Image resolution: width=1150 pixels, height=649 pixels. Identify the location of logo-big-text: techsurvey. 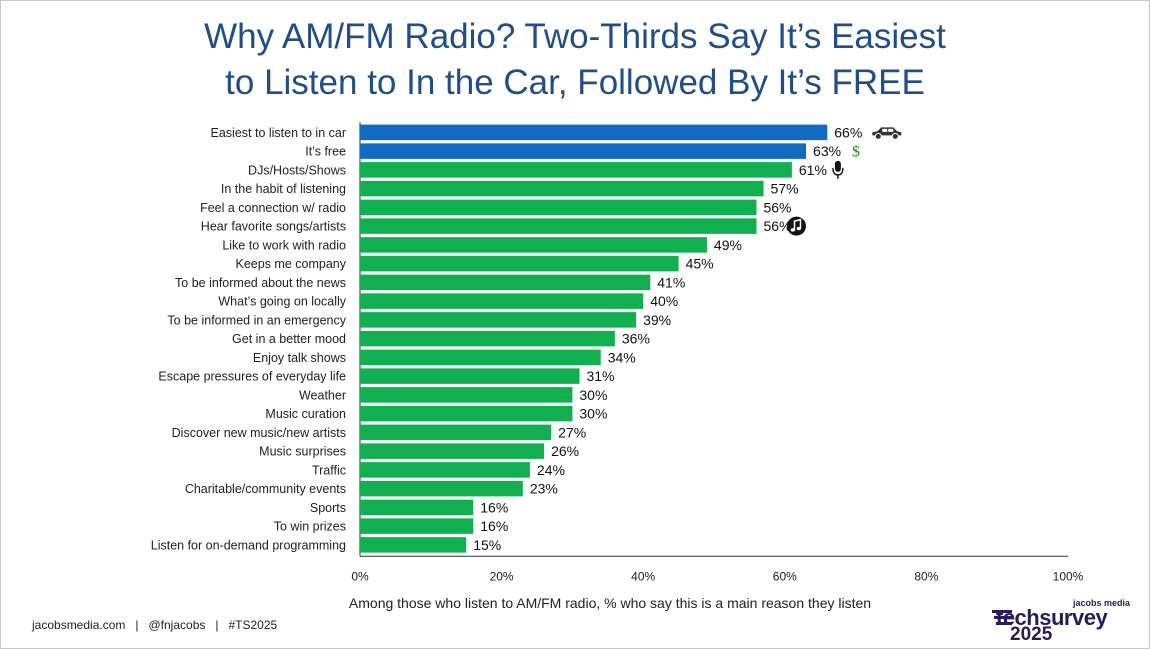
(1052, 617).